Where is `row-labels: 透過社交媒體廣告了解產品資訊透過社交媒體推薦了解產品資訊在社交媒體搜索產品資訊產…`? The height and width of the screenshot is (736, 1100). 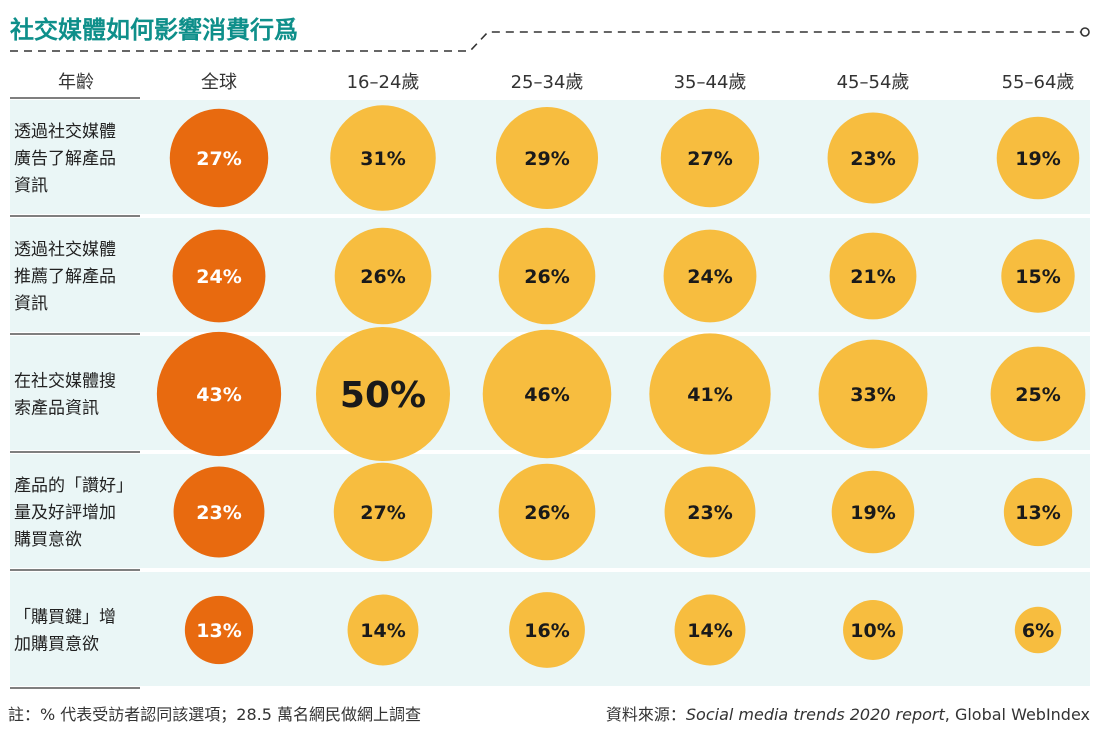
row-labels: 透過社交媒體廣告了解產品資訊透過社交媒體推薦了解產品資訊在社交媒體搜索產品資訊產… is located at coordinates (73, 388).